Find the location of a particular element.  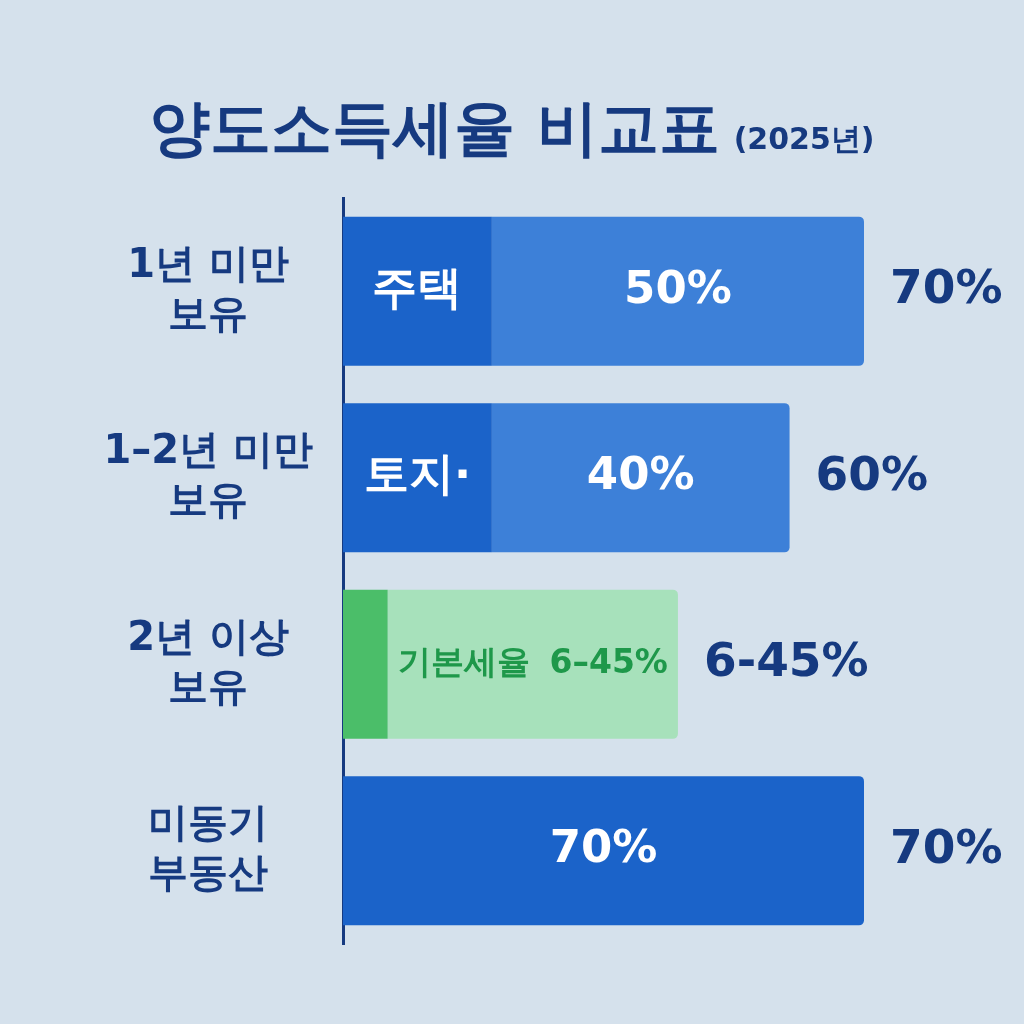

data-label: 토지· is located at coordinates (417, 474).